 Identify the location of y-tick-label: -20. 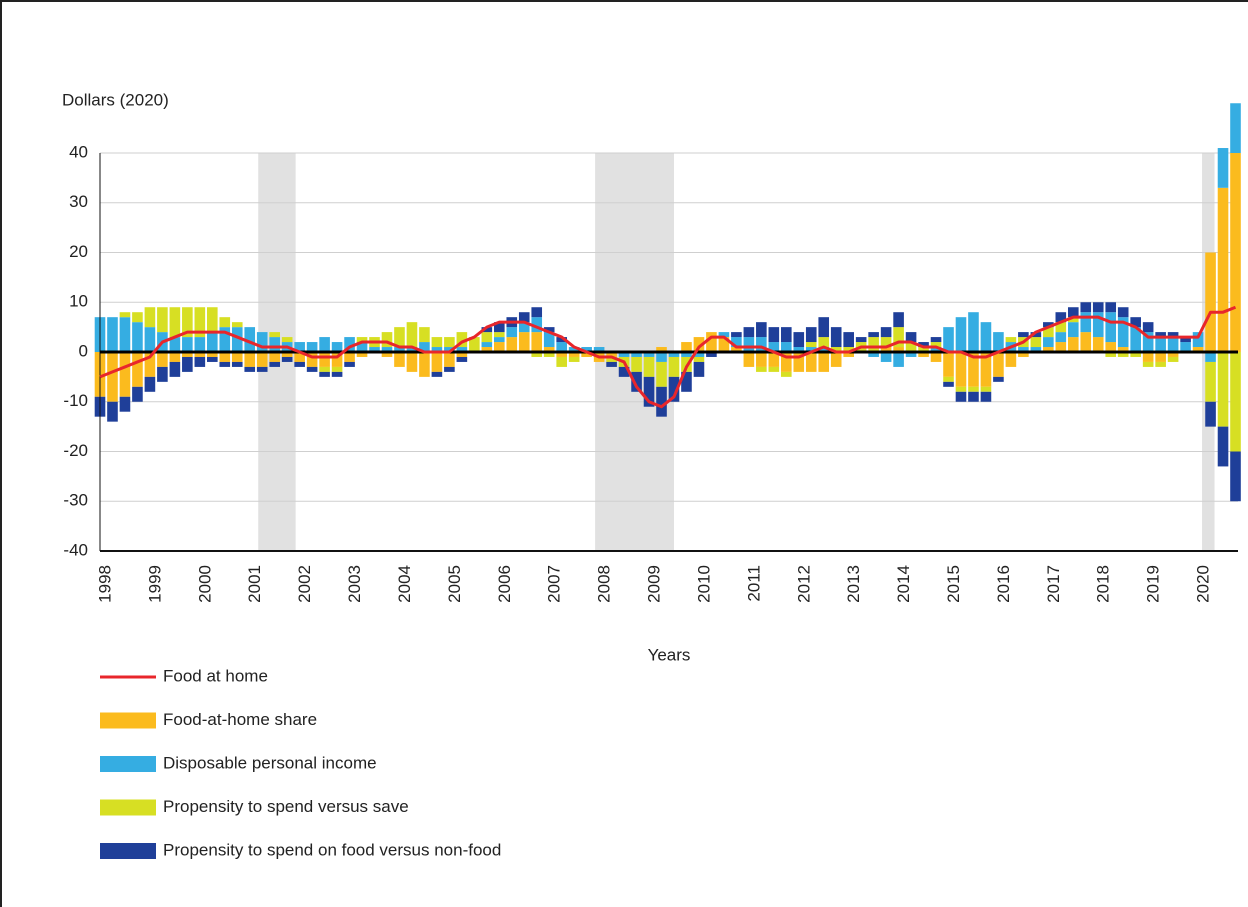
(75, 450).